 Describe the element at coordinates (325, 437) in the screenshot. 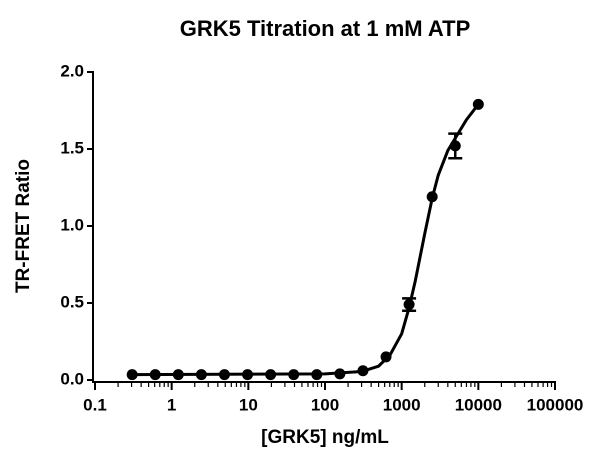

I see `x-axis-title: [GRK5] ng/mL` at that location.